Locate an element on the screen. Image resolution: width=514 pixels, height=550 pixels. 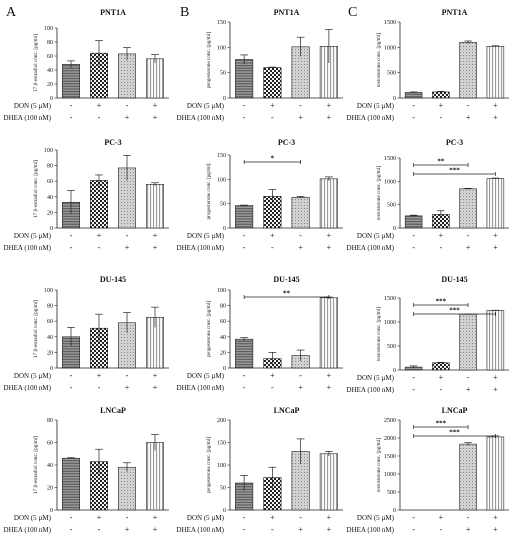
panel-letter-c: C is located at coordinates (352, 12).